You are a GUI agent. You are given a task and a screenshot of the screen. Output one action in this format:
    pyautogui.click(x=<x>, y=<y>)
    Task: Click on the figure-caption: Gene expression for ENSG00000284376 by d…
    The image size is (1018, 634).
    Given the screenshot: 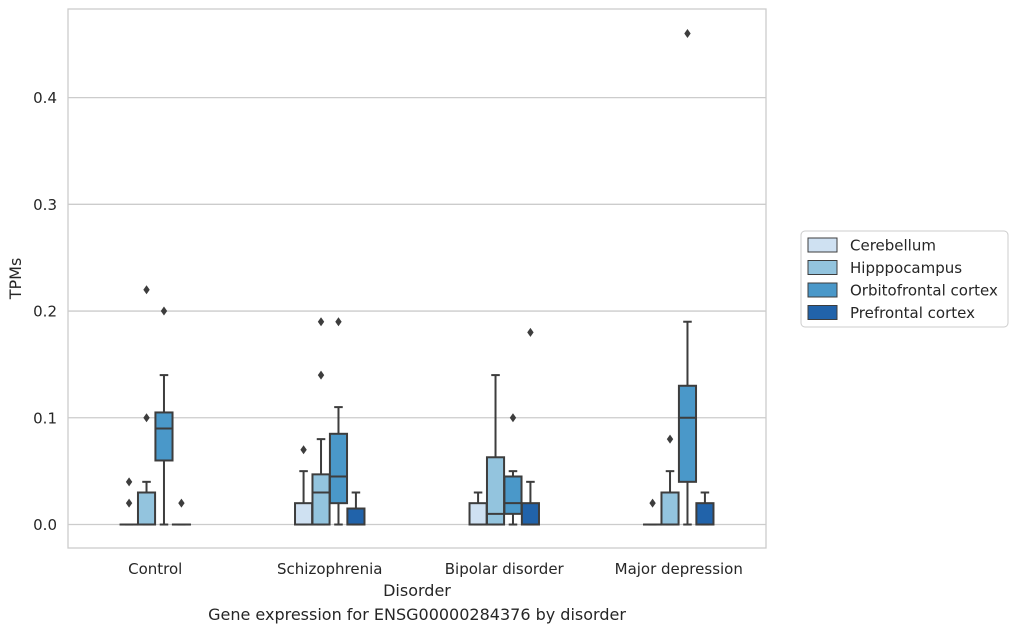 What is the action you would take?
    pyautogui.click(x=417, y=614)
    